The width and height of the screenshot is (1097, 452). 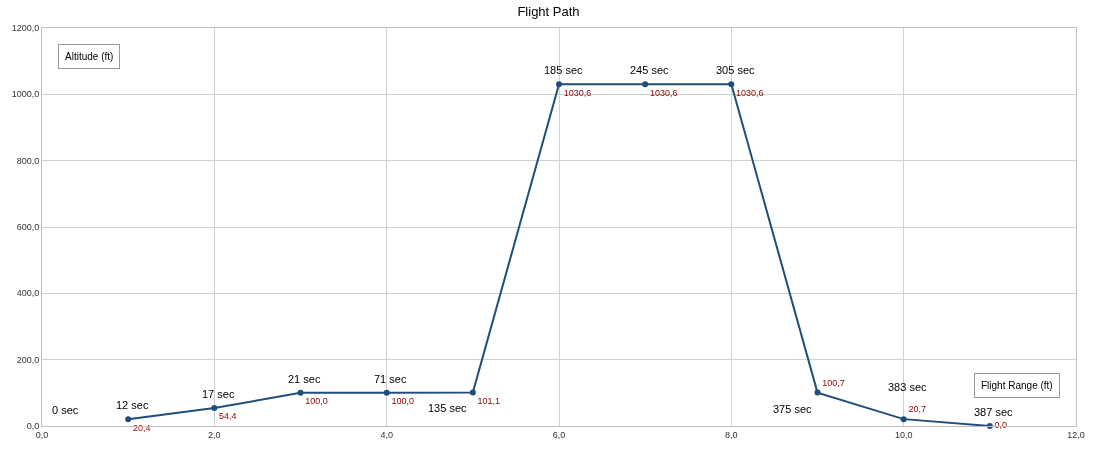 I want to click on annotation: 185 sec, so click(x=564, y=70).